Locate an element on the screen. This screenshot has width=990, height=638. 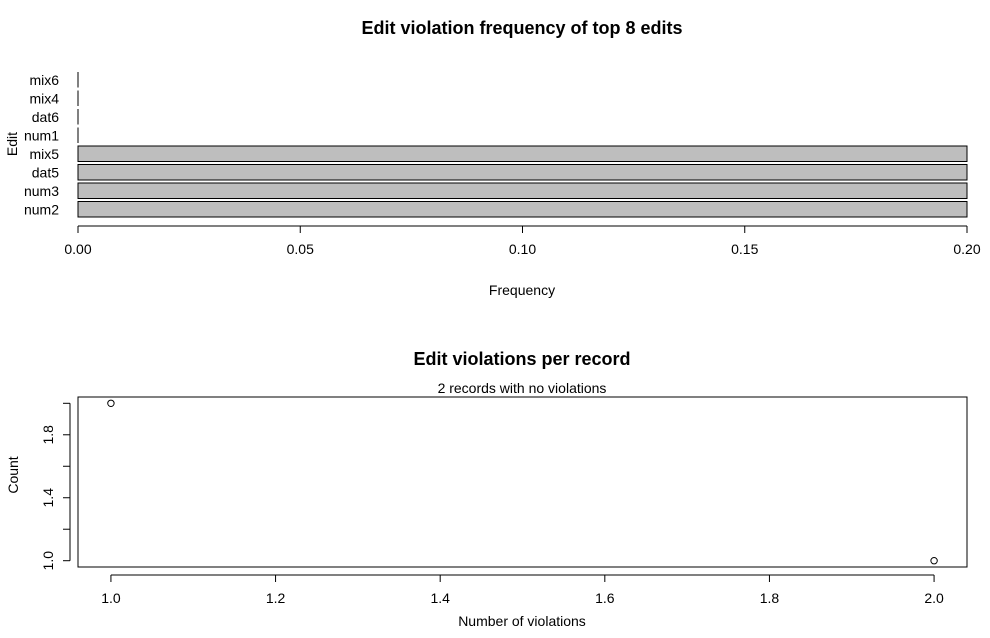
category-label-num2: num2 is located at coordinates (41, 209).